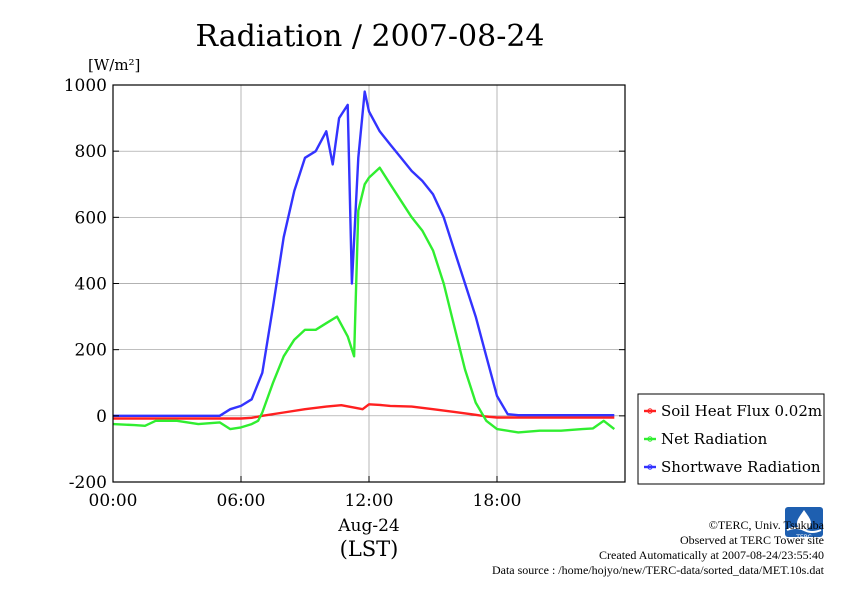 Image resolution: width=842 pixels, height=595 pixels. I want to click on y-tick-label: 800, so click(91, 152).